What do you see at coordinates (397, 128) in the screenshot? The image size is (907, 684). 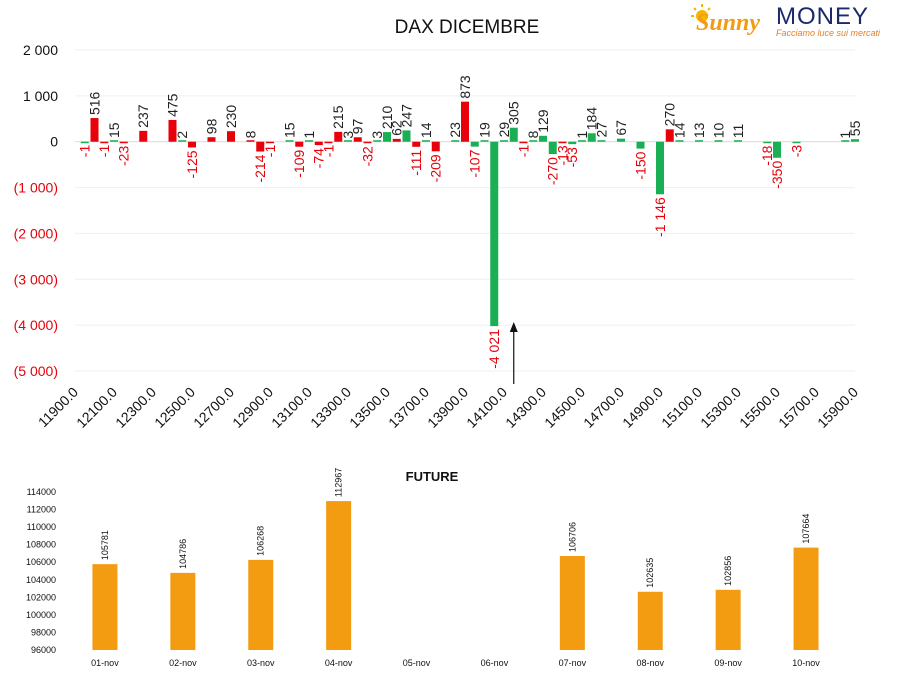 I see `dax-data-label: 62` at bounding box center [397, 128].